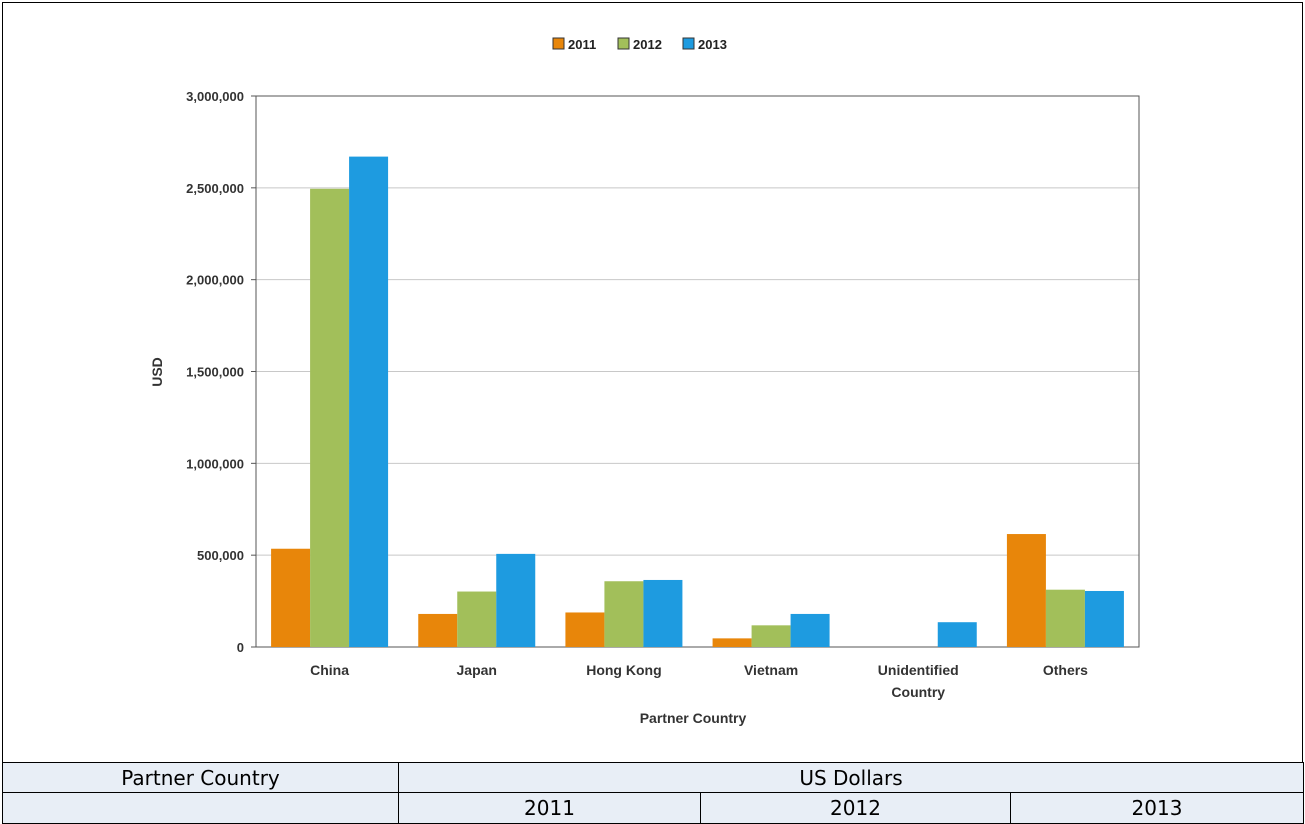 This screenshot has width=1305, height=824. What do you see at coordinates (855, 808) in the screenshot?
I see `header-year-2012: 2012` at bounding box center [855, 808].